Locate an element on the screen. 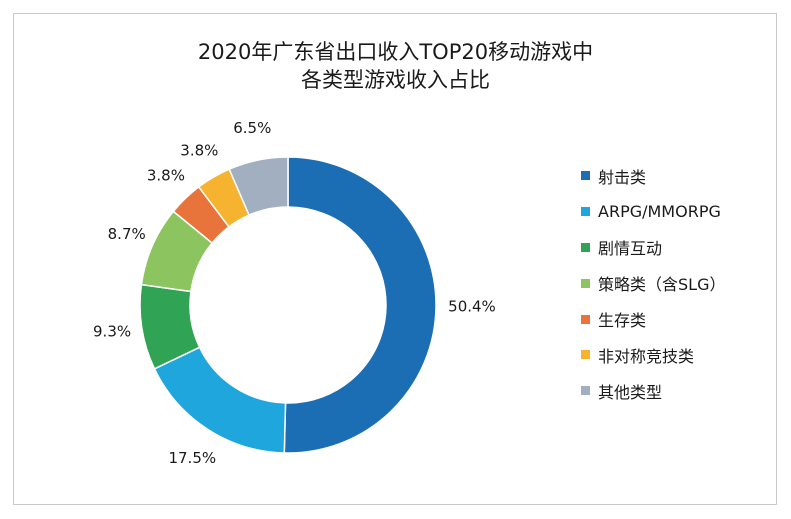 Image resolution: width=791 pixels, height=519 pixels. data-label-shooter: 50.4% is located at coordinates (472, 307).